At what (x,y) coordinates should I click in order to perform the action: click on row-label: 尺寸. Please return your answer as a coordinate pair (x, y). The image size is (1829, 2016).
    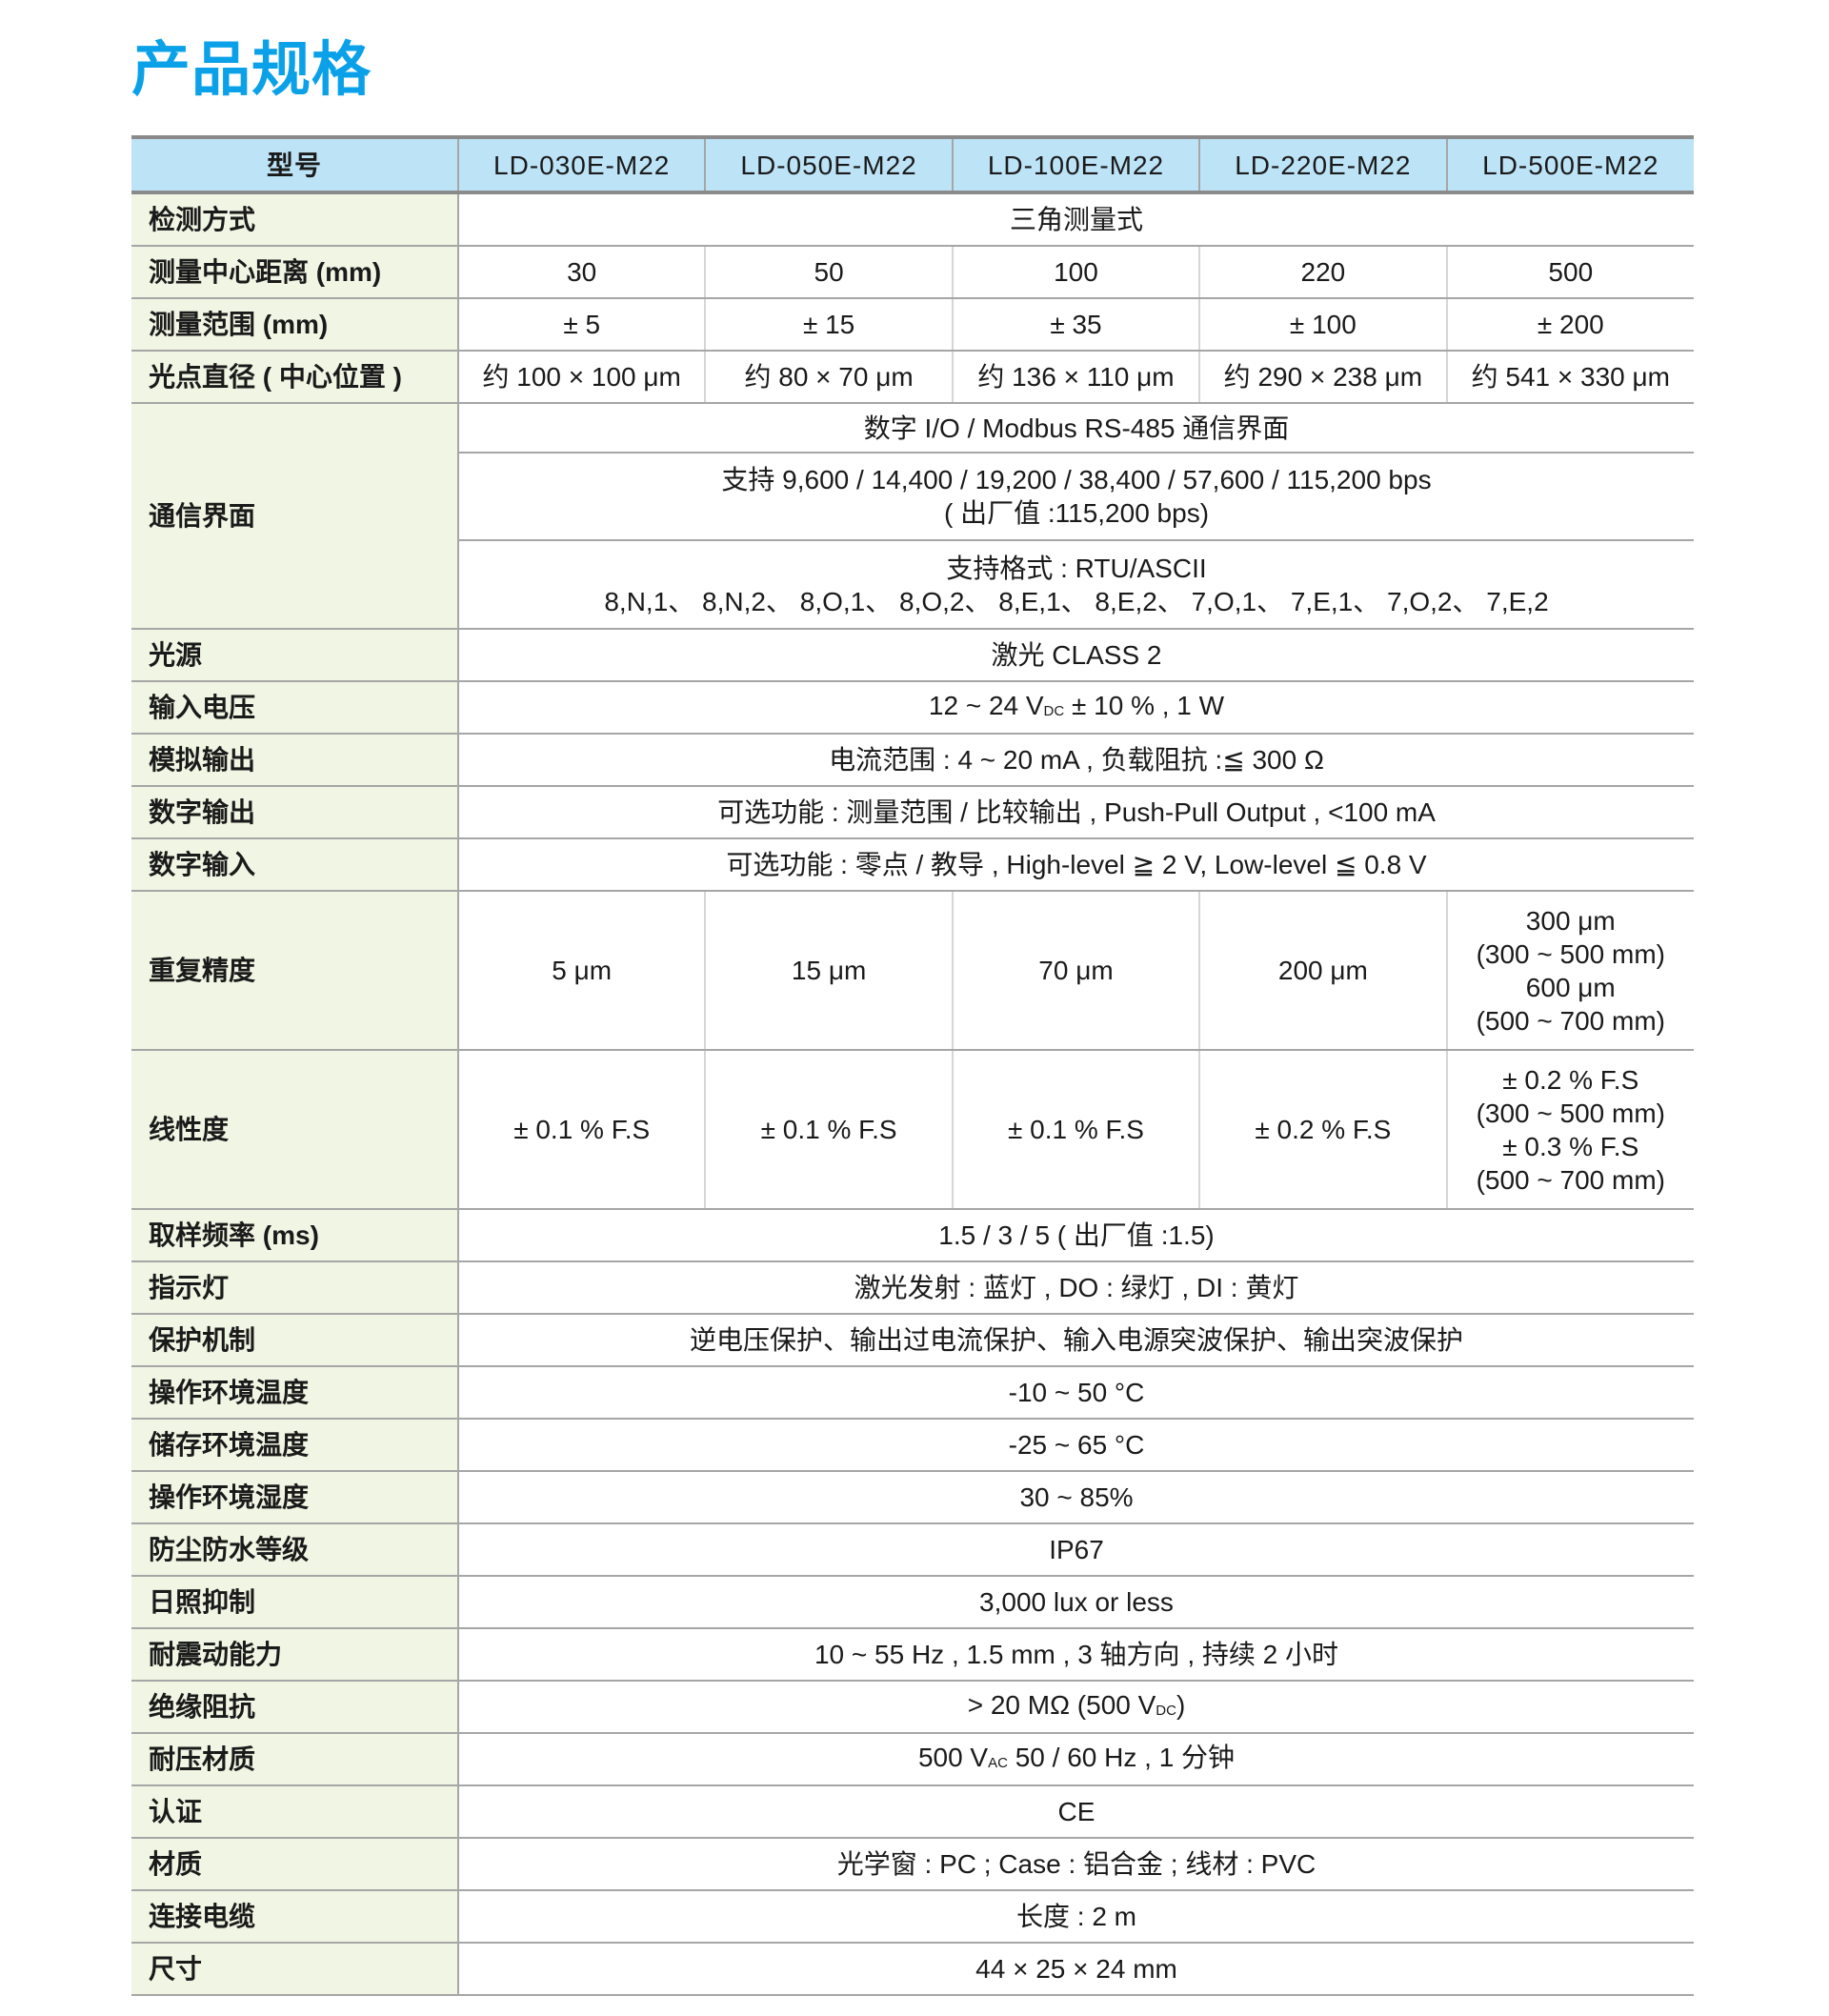
    Looking at the image, I should click on (295, 1969).